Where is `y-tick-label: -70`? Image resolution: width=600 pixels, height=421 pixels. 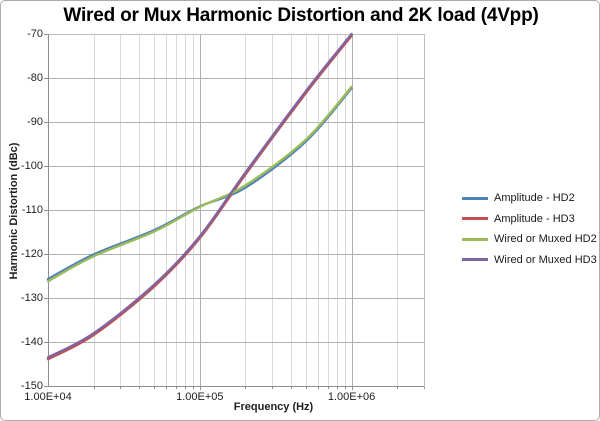 y-tick-label: -70 is located at coordinates (35, 34).